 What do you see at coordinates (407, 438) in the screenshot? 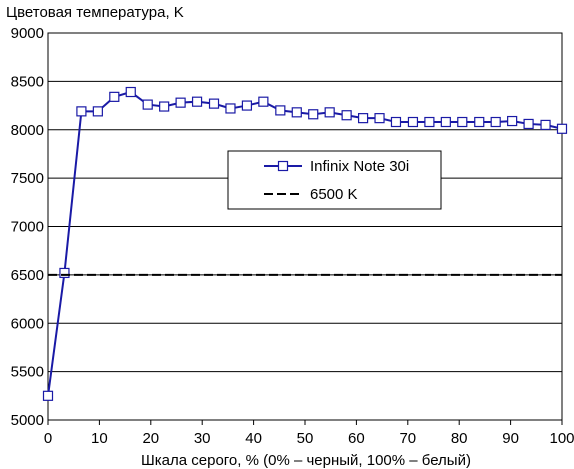
I see `x-tick-label: 70` at bounding box center [407, 438].